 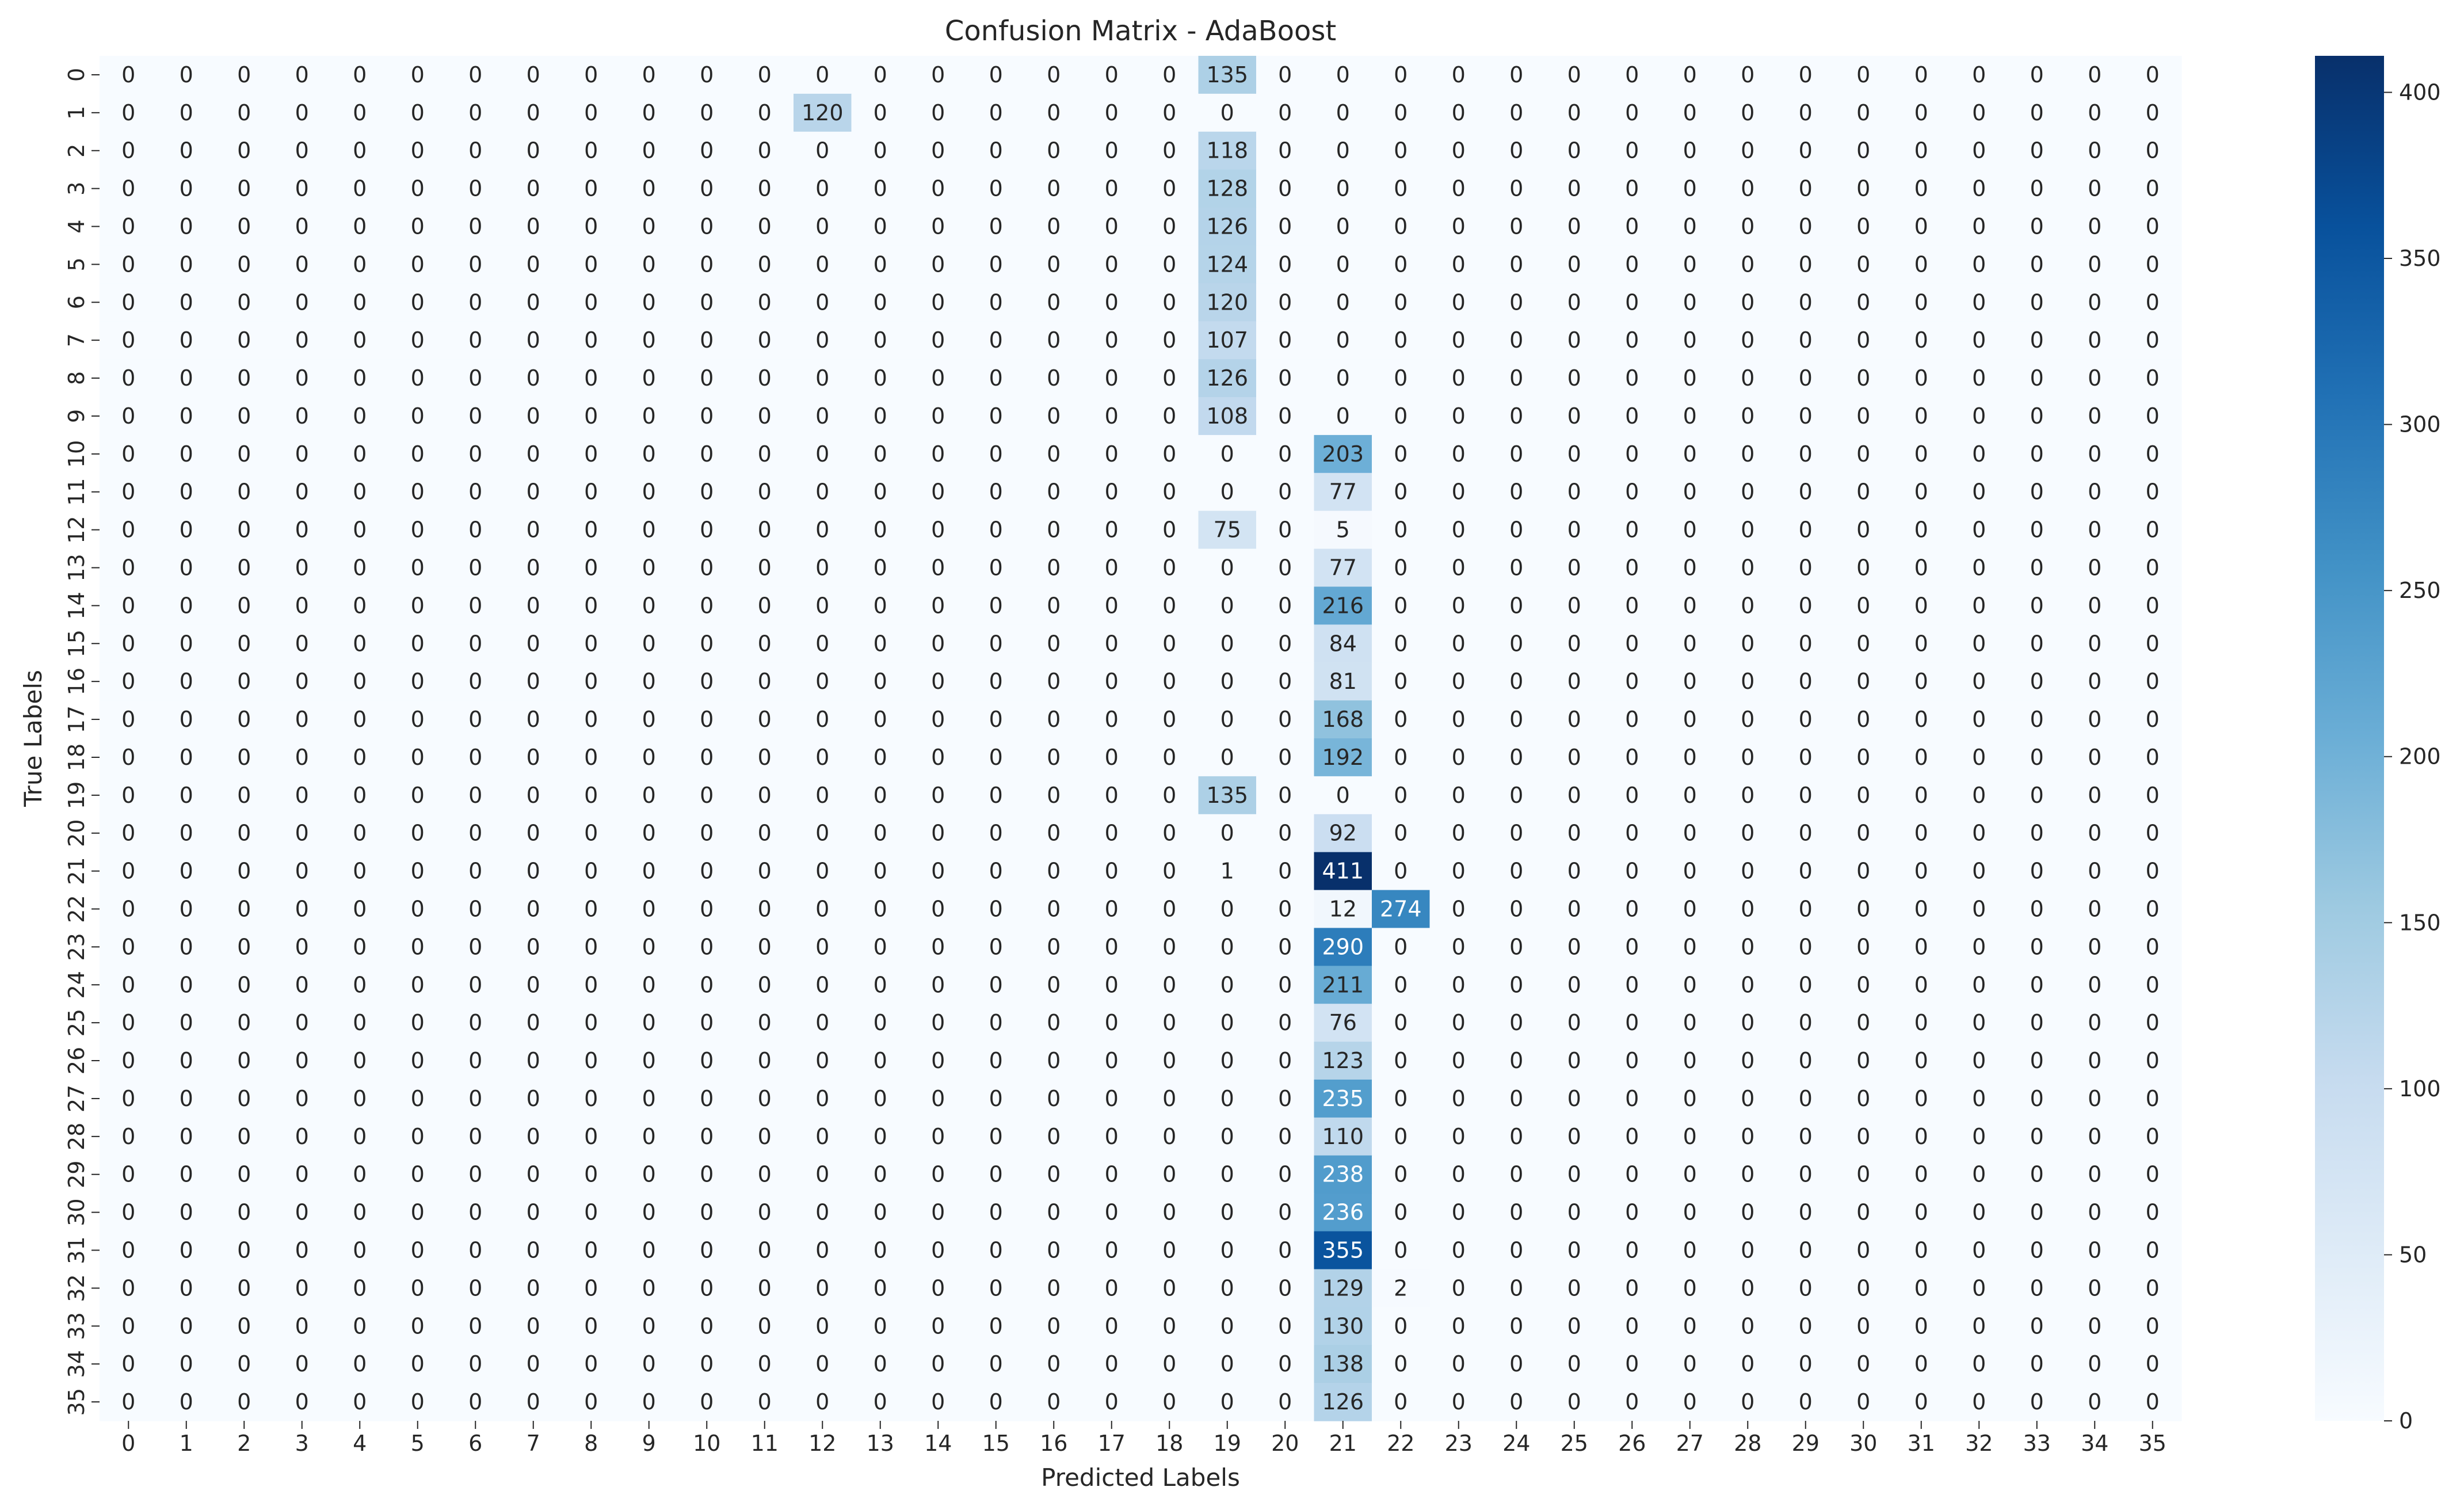 I want to click on cell-value: 192, so click(x=1343, y=757).